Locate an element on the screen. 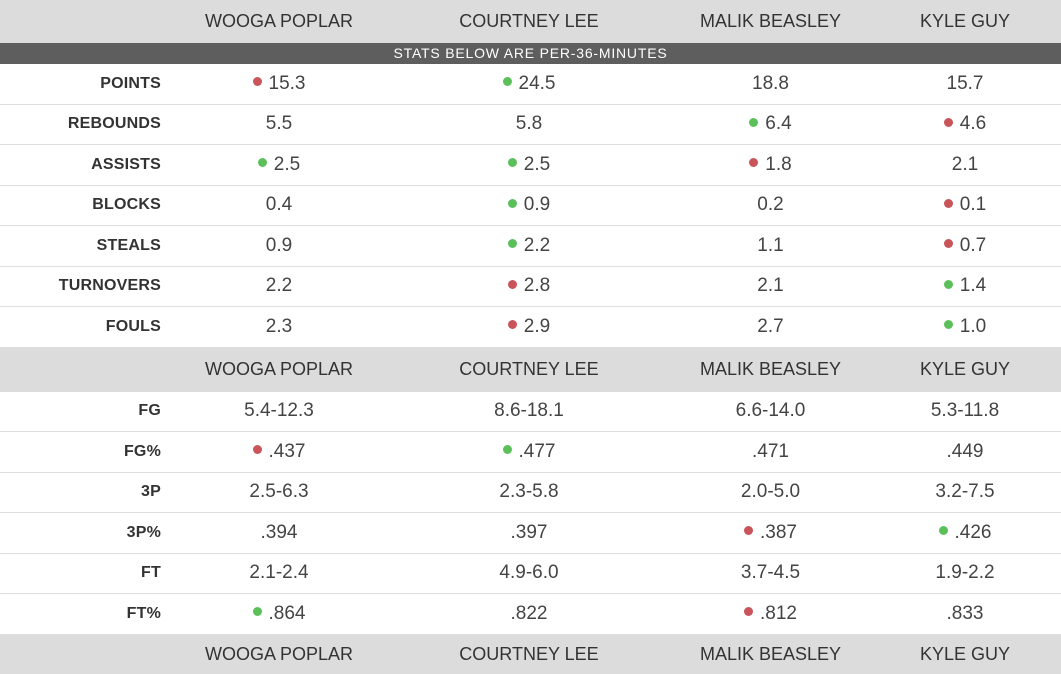 The height and width of the screenshot is (674, 1061). stat-cell: 1.8 is located at coordinates (770, 165).